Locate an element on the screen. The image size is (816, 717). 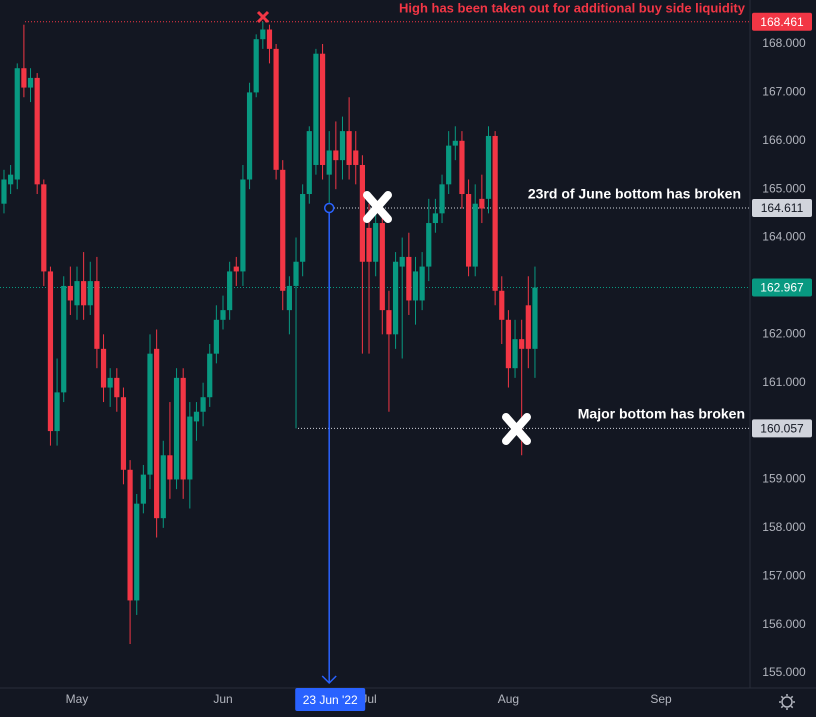
price-label: 164.611 is located at coordinates (782, 207).